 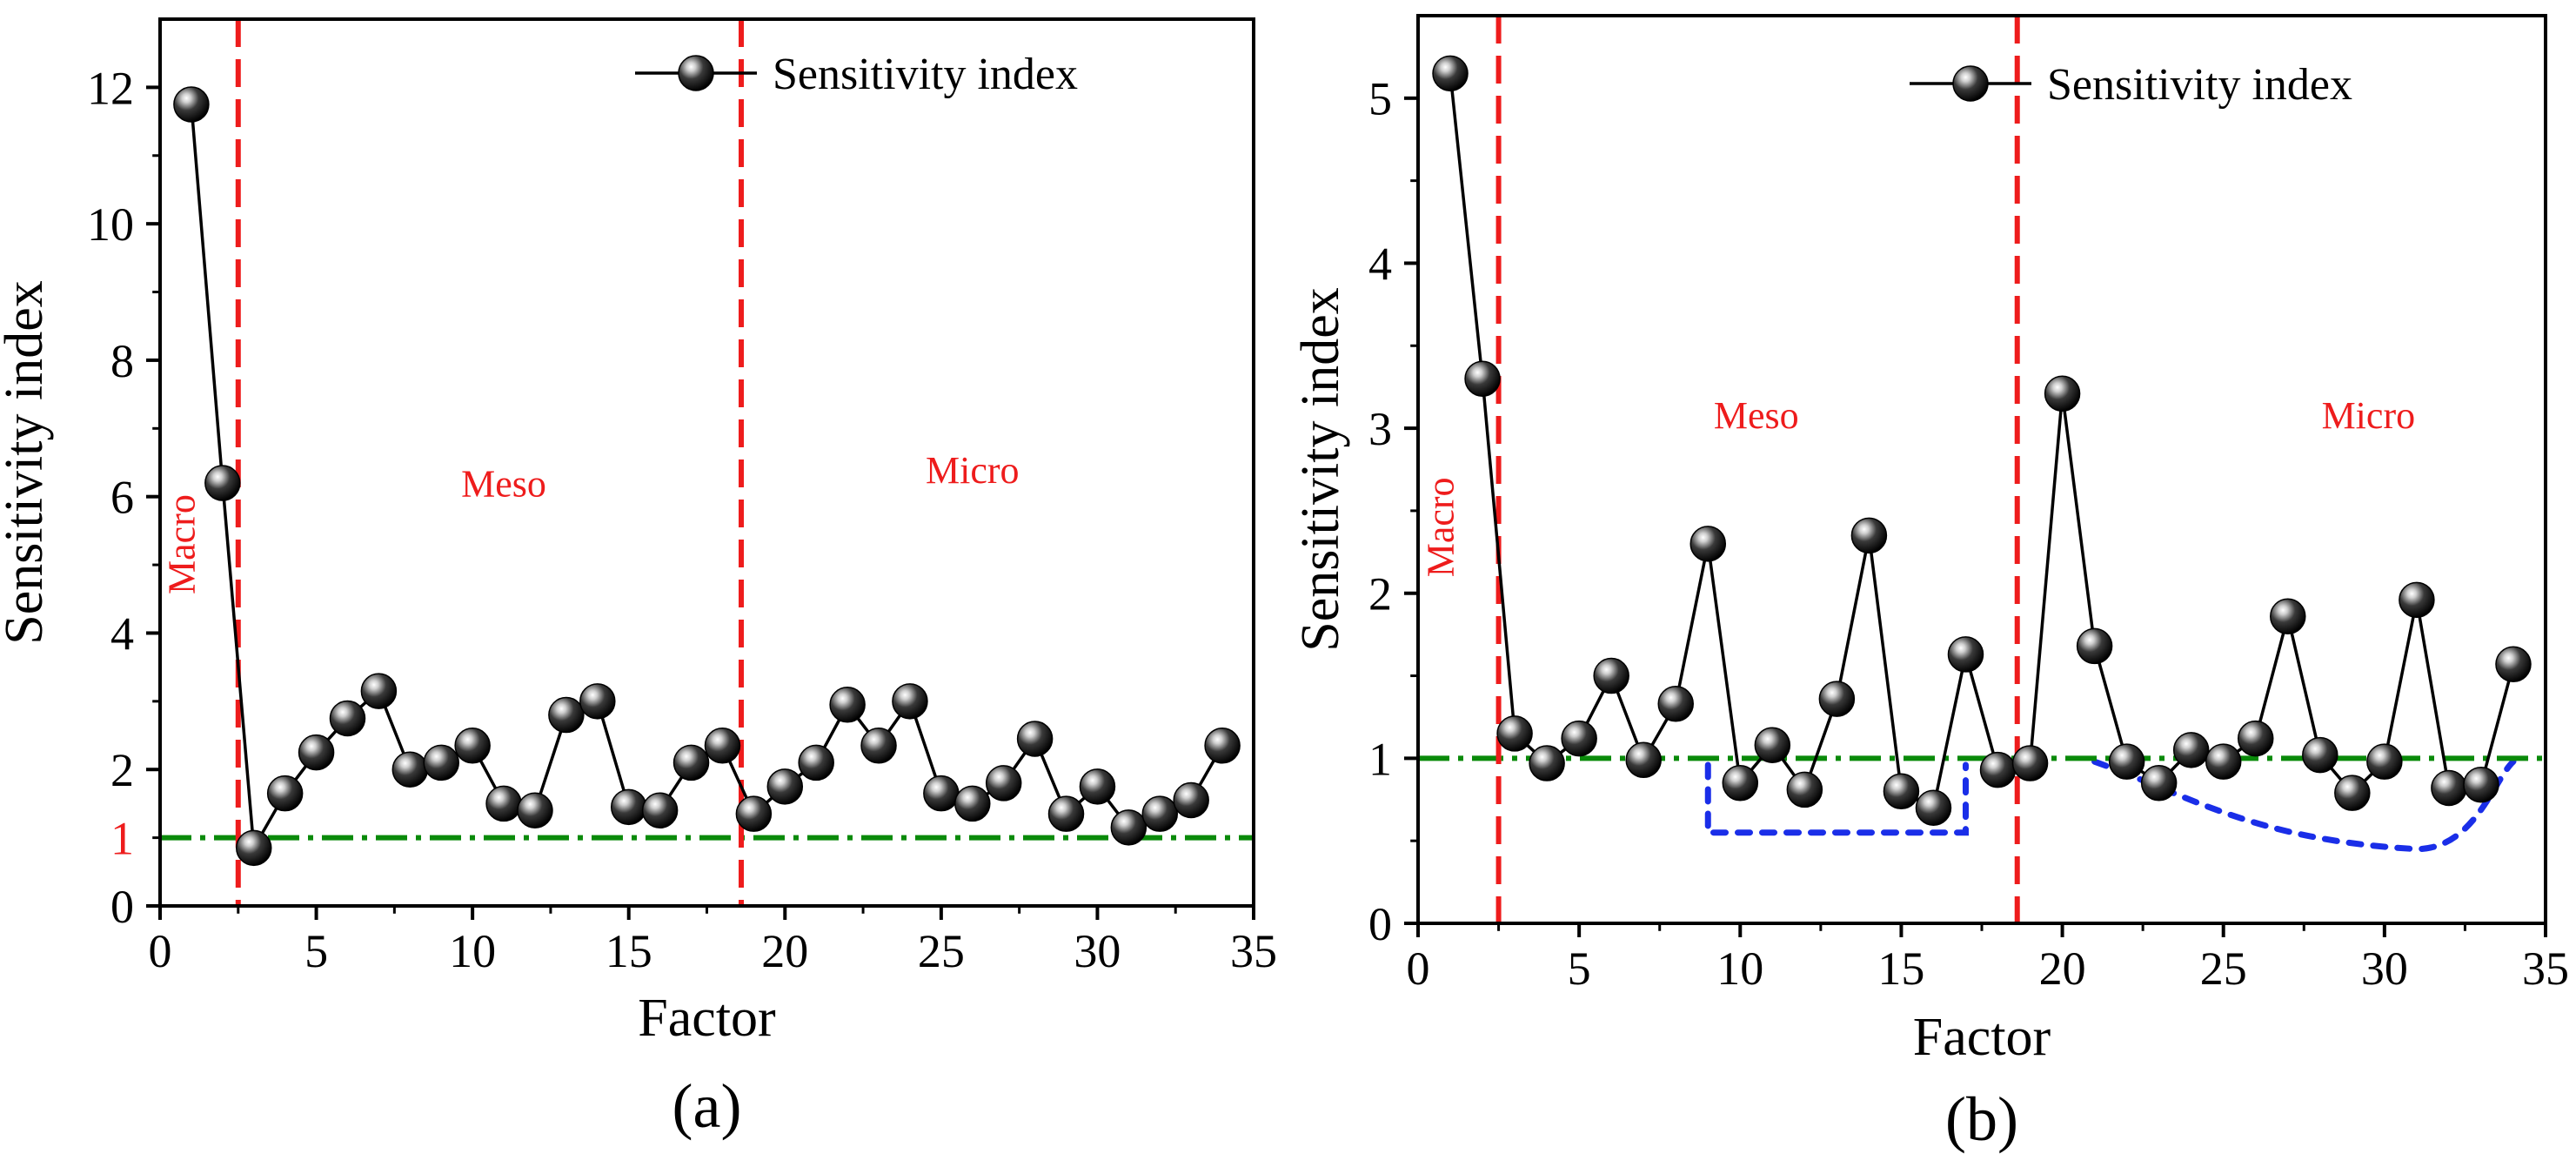 What do you see at coordinates (1380, 264) in the screenshot?
I see `chart2-y-tick-label: 4` at bounding box center [1380, 264].